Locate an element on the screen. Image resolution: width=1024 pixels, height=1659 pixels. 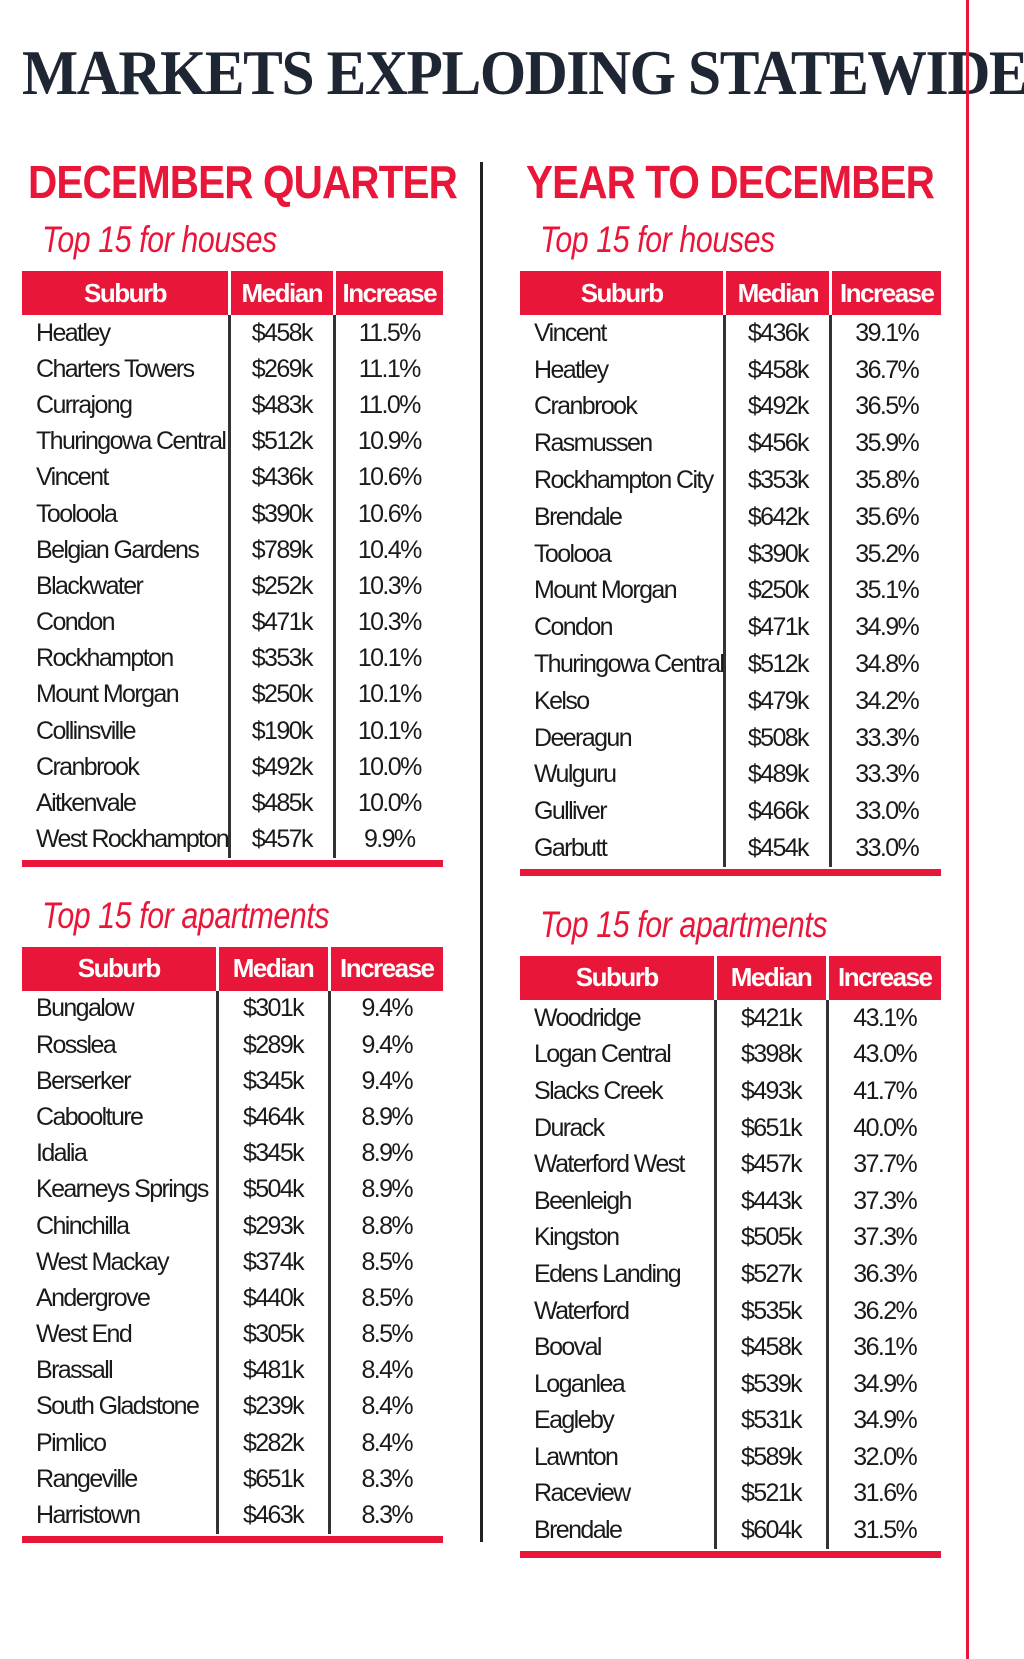
cell-suburb: West End is located at coordinates (84, 1334).